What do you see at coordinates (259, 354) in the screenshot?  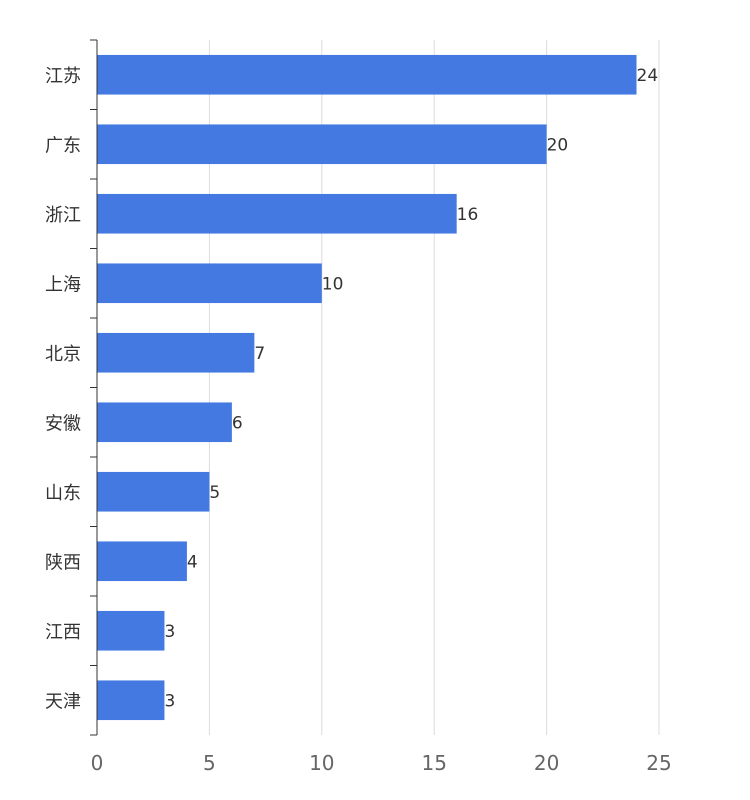 I see `data-label: 7` at bounding box center [259, 354].